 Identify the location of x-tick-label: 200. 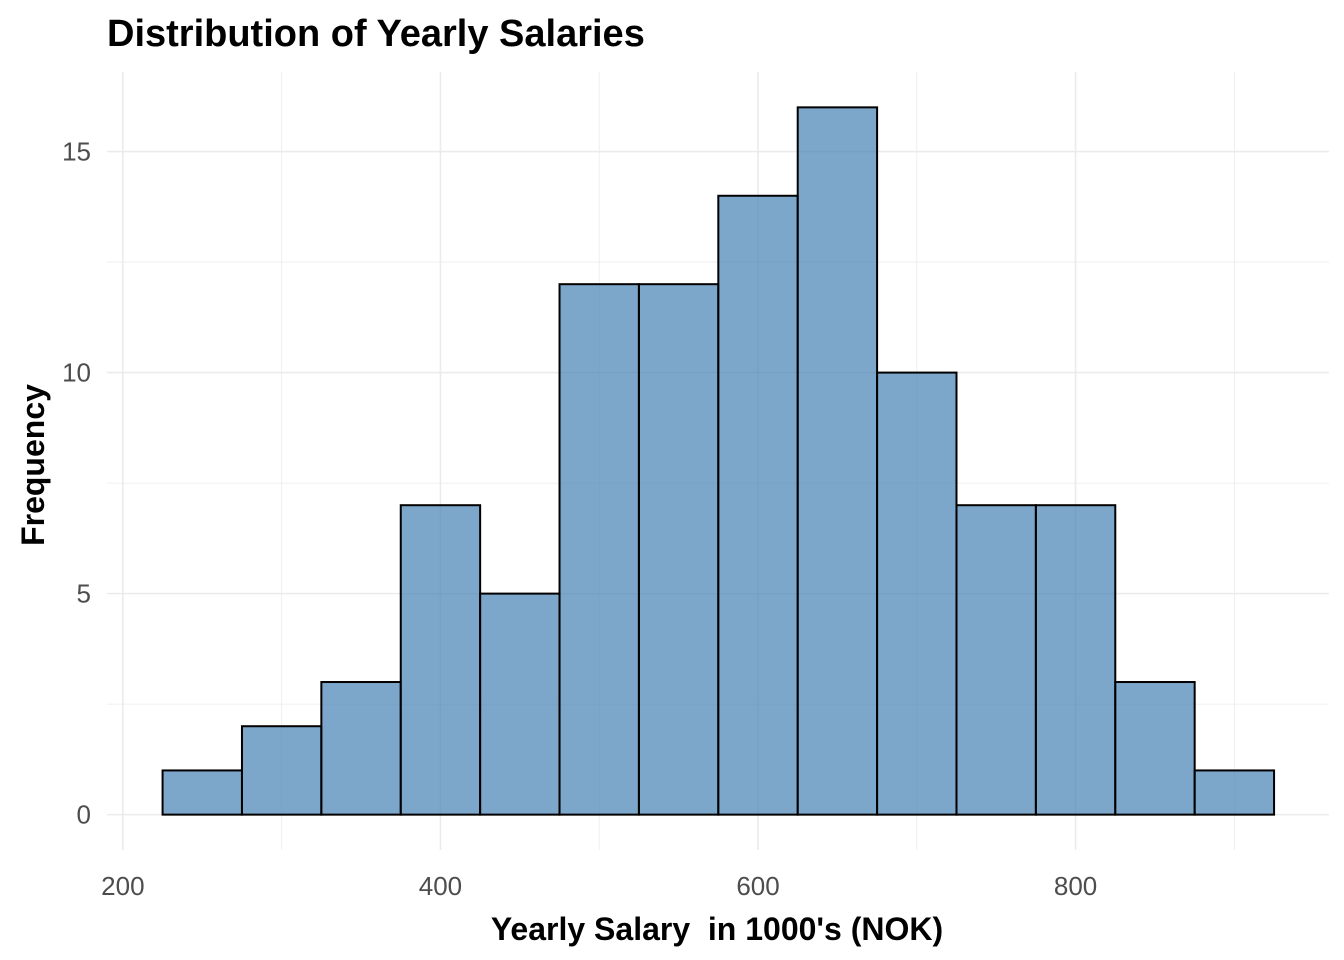
(122, 886).